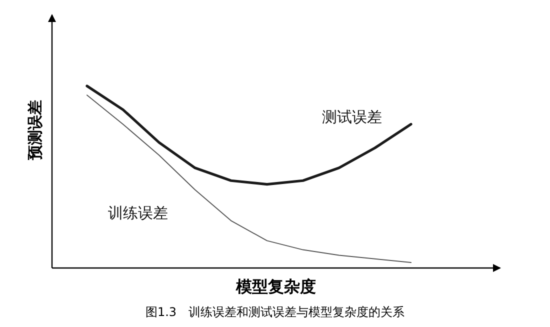 The image size is (550, 327). Describe the element at coordinates (138, 213) in the screenshot. I see `series-label: 训练误差` at that location.